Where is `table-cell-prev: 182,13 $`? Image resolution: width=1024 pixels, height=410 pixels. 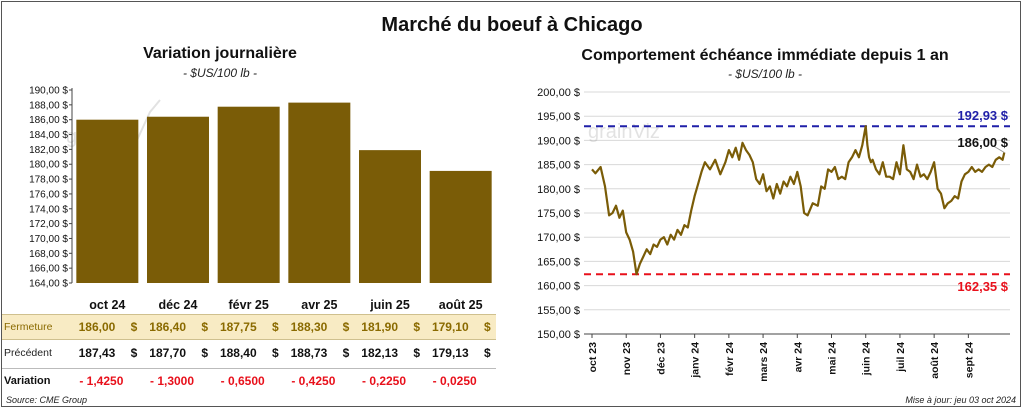 table-cell-prev: 182,13 $ is located at coordinates (387, 353).